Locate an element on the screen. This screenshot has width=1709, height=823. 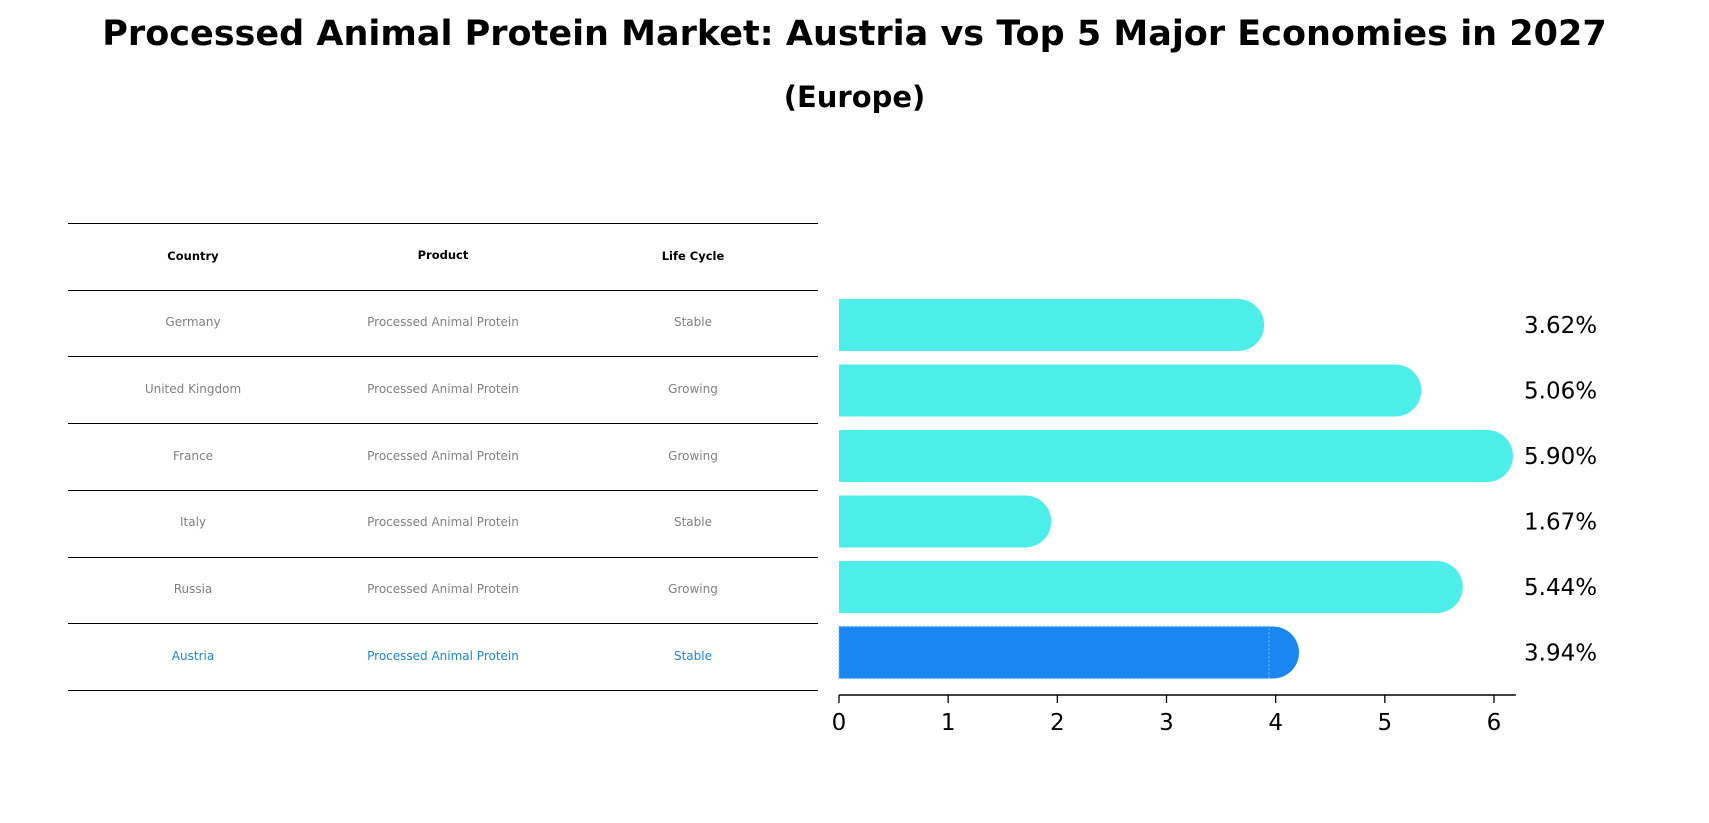
bar-value-label: 5.06% is located at coordinates (1560, 392).